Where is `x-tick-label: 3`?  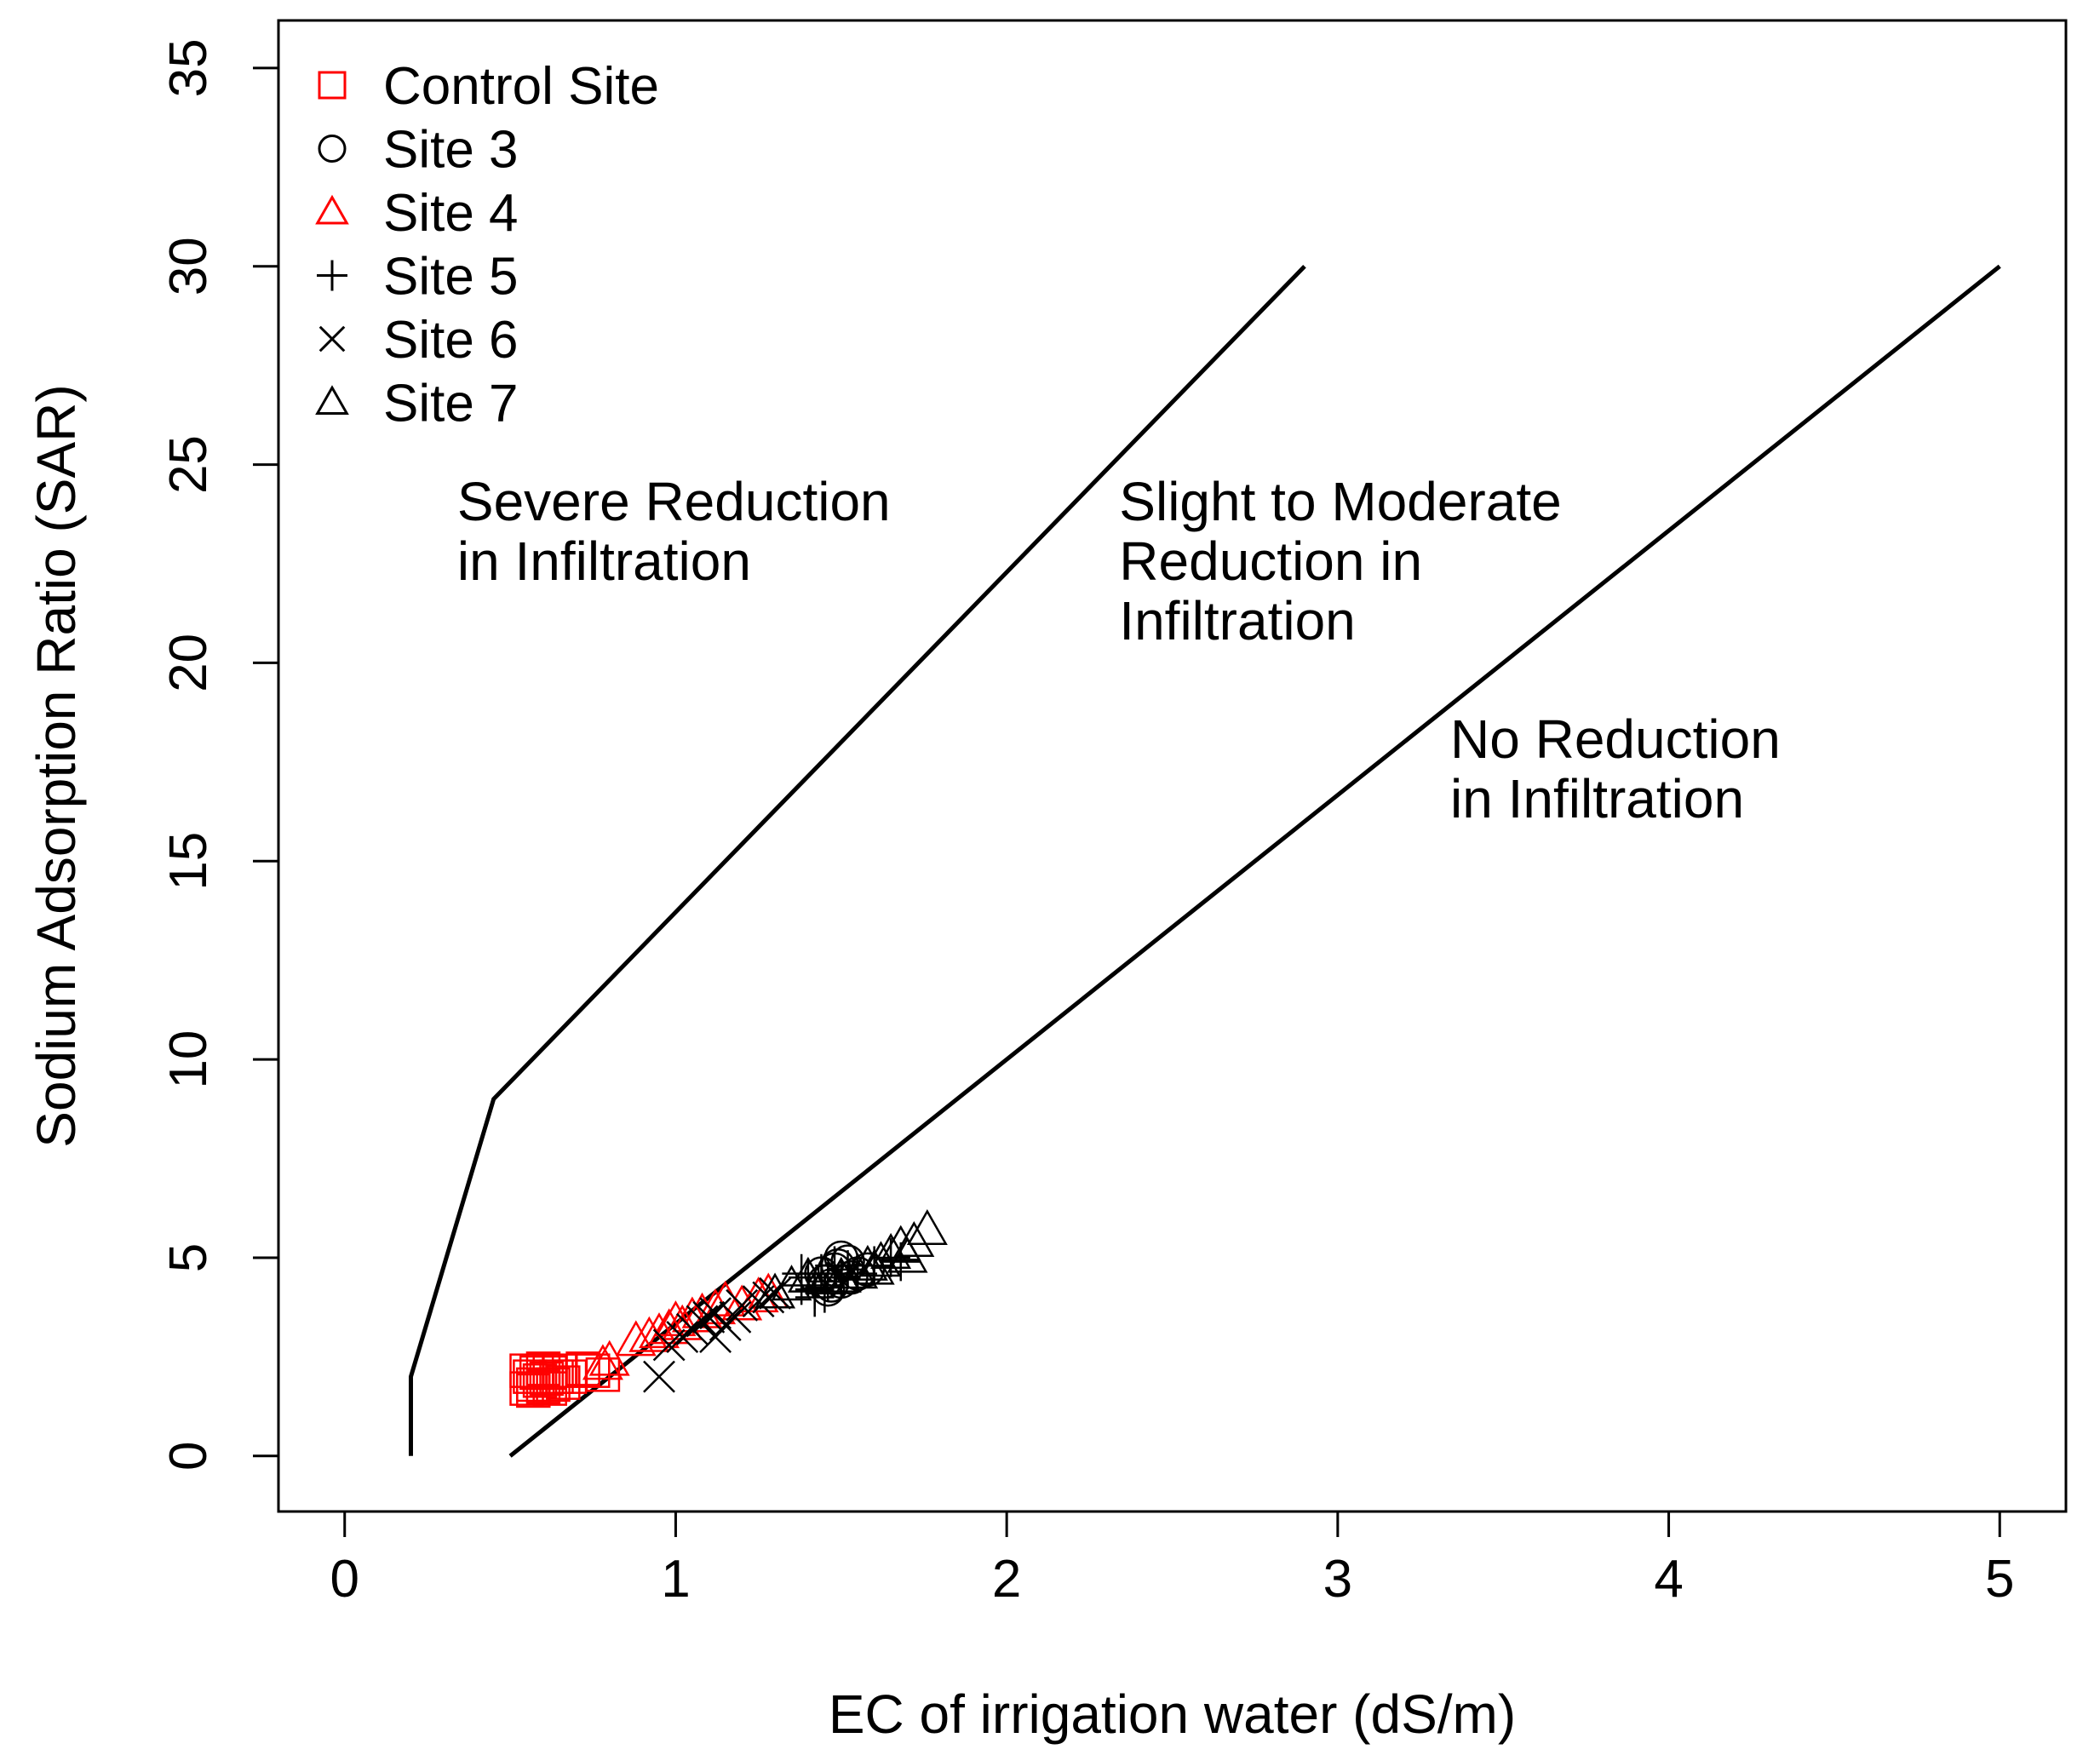
x-tick-label: 3 is located at coordinates (1337, 1579).